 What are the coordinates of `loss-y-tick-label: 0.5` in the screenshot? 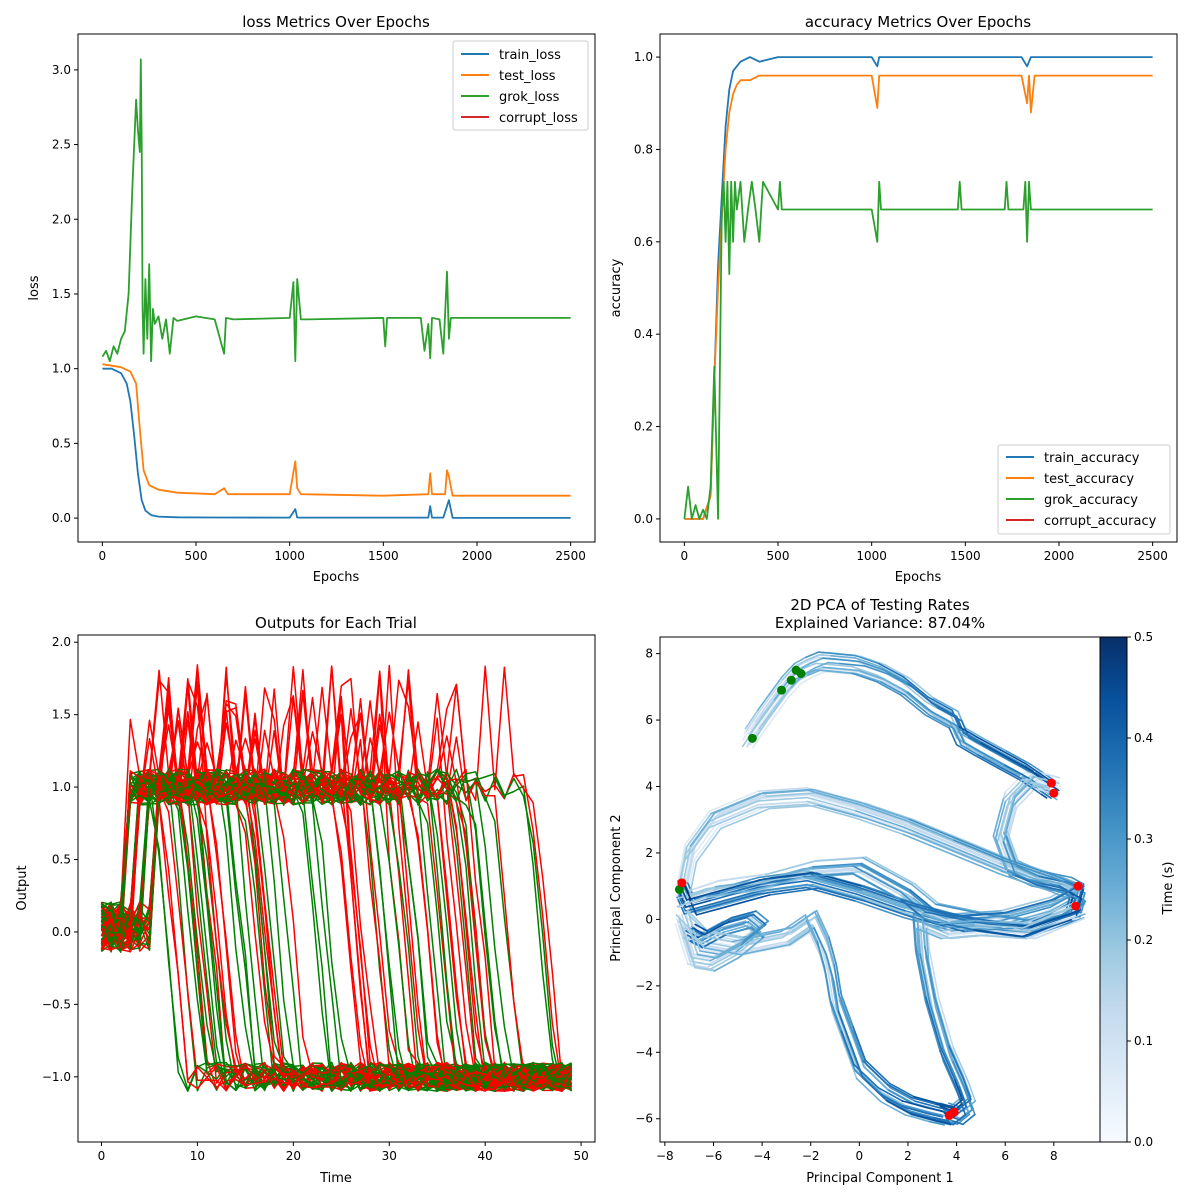 It's located at (61, 443).